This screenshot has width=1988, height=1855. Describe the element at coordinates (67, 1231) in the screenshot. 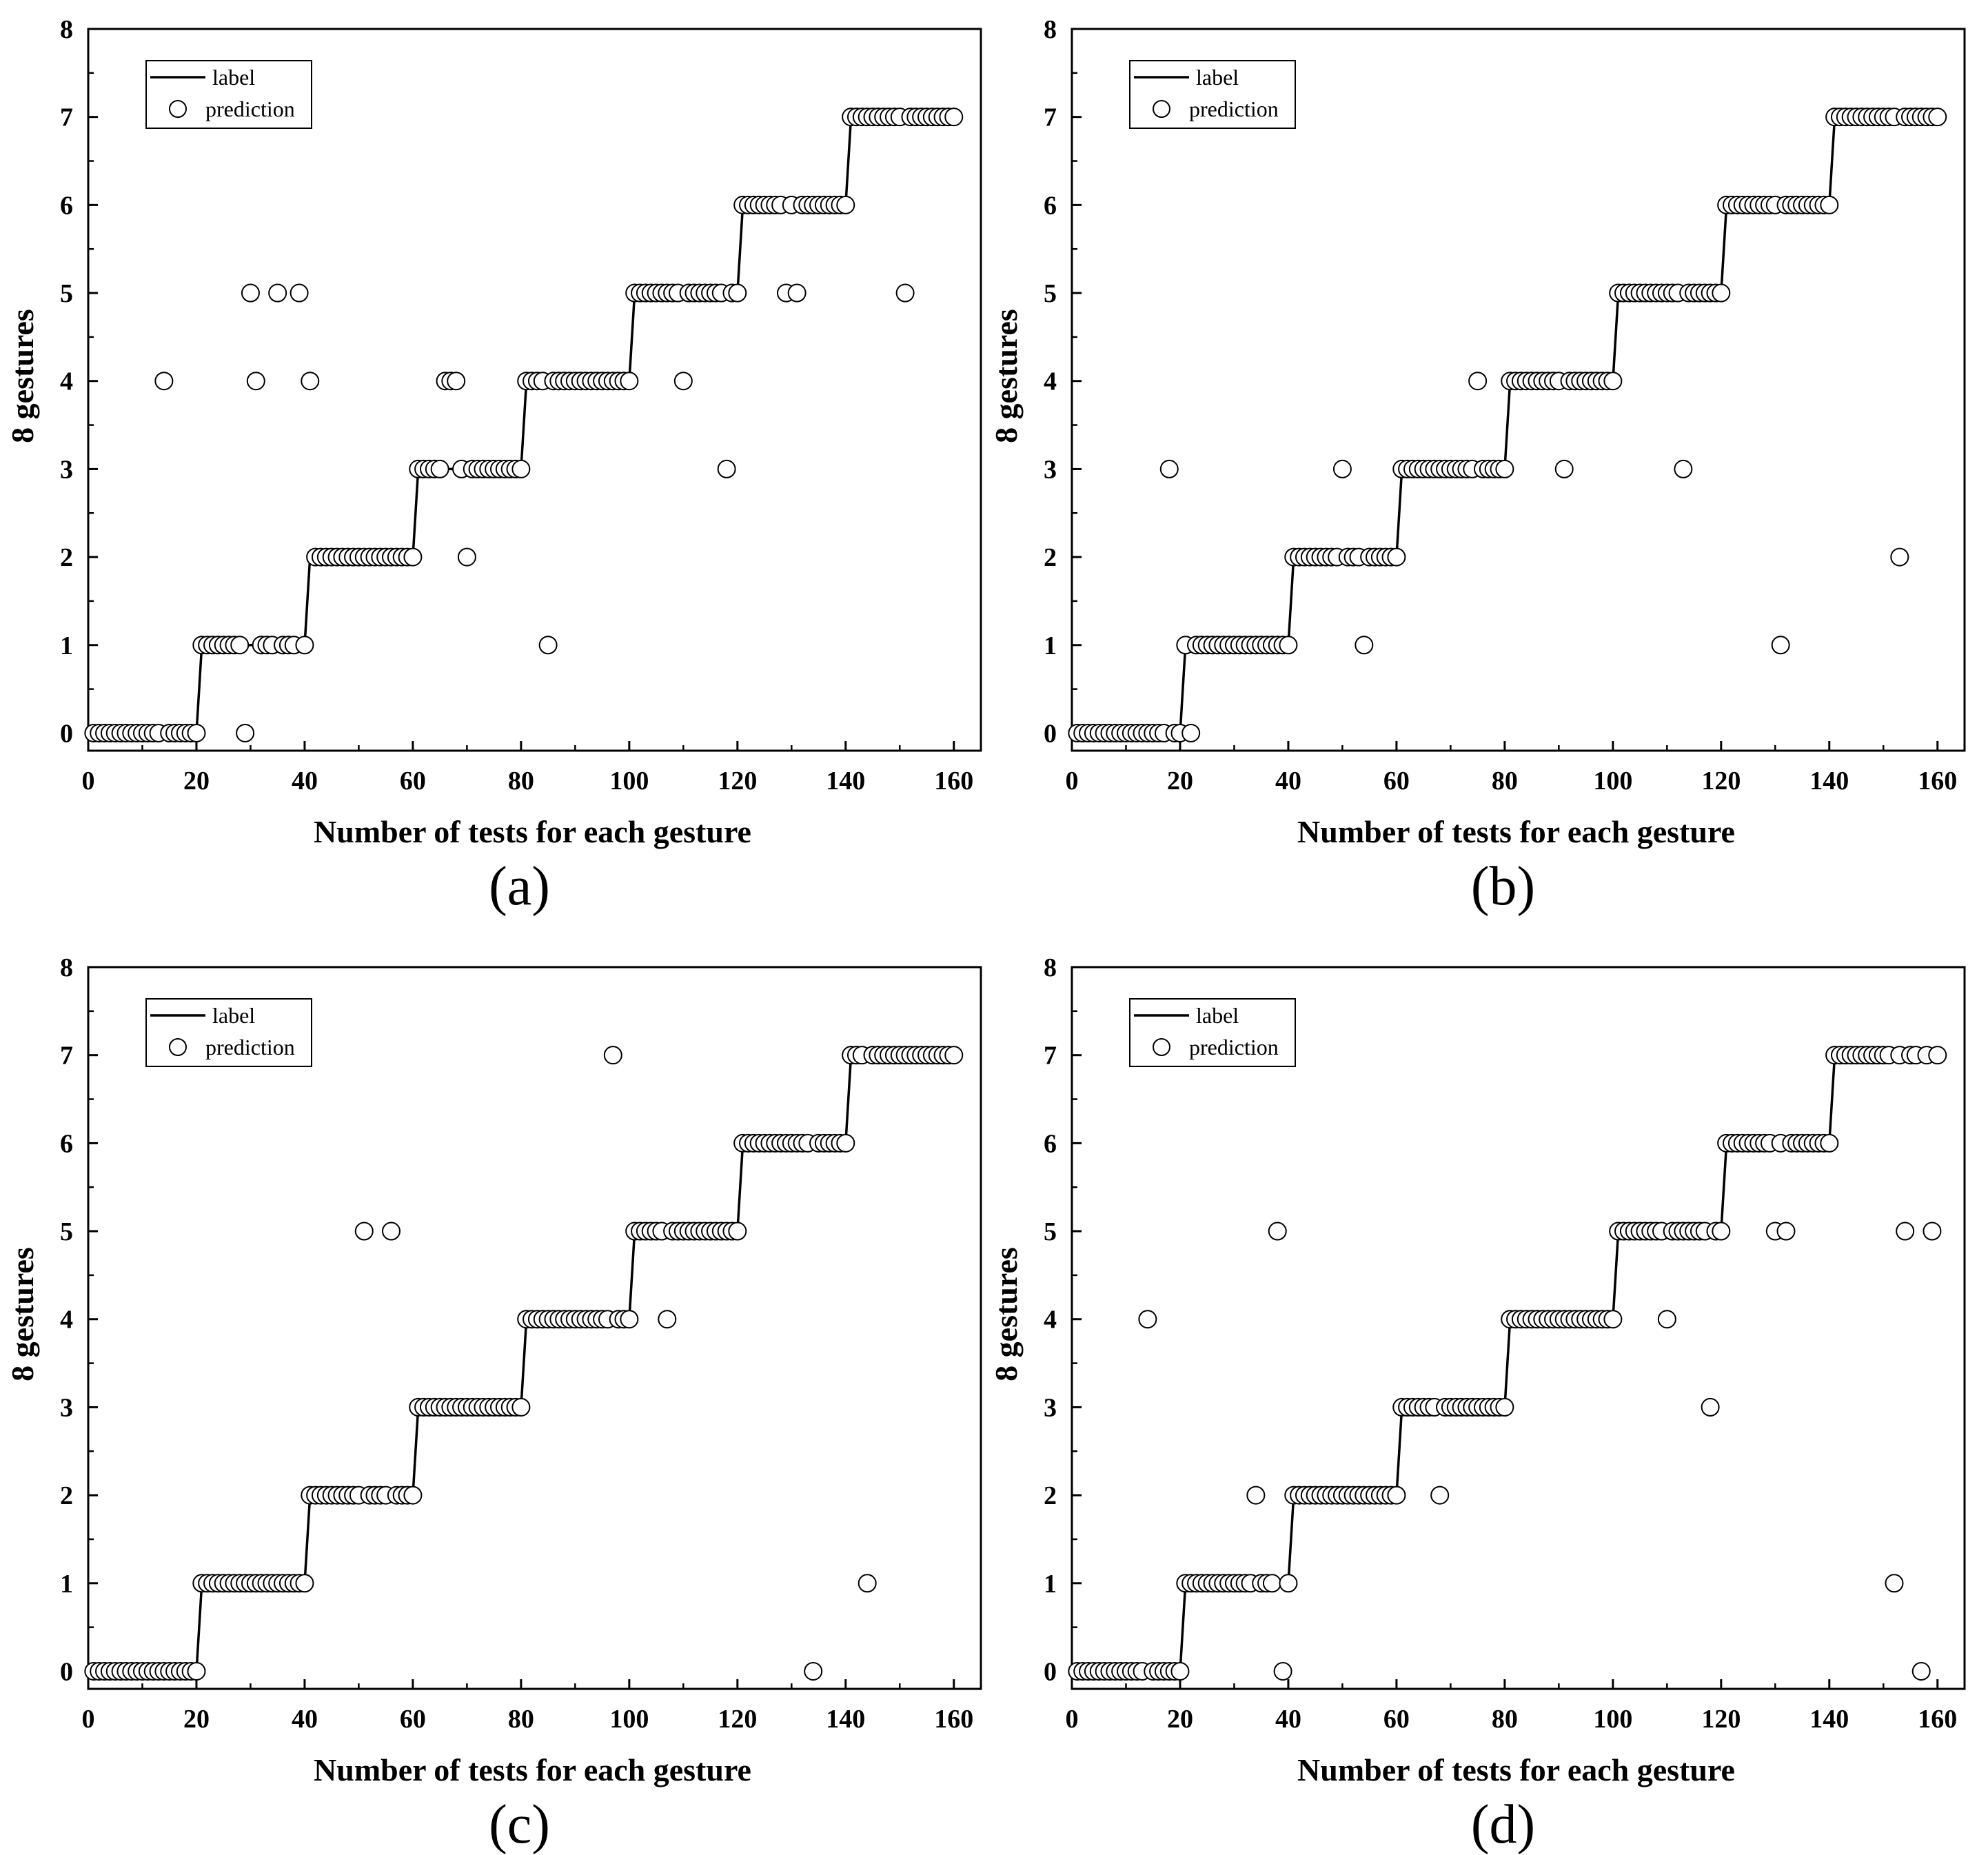

I see `y-tick-label: 5` at that location.